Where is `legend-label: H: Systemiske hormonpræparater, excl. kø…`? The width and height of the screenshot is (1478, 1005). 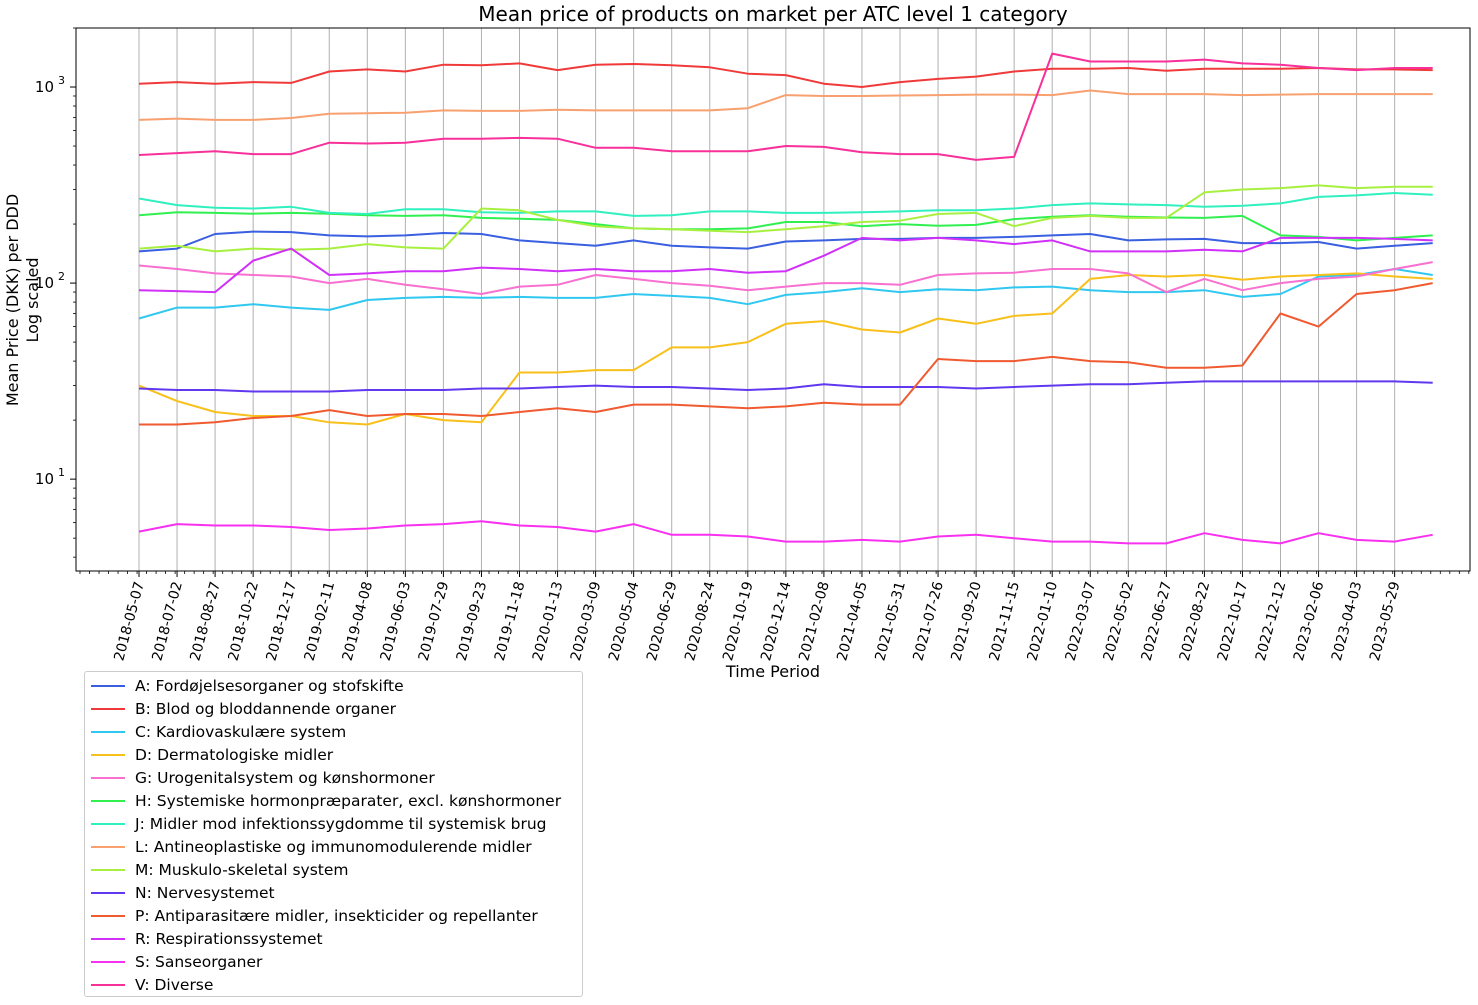 legend-label: H: Systemiske hormonpræparater, excl. kø… is located at coordinates (348, 800).